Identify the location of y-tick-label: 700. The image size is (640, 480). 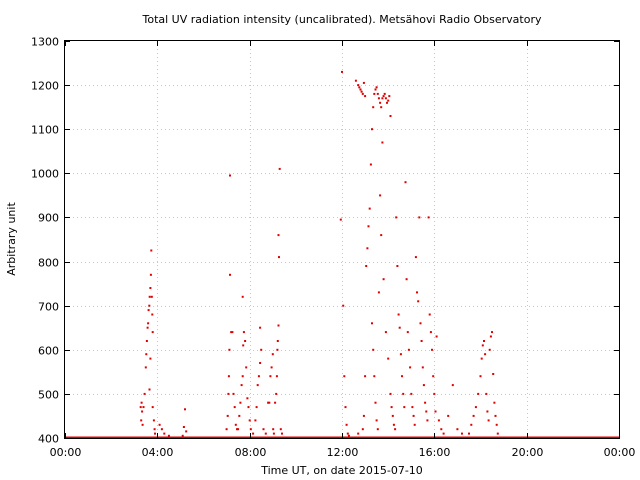
(48, 307).